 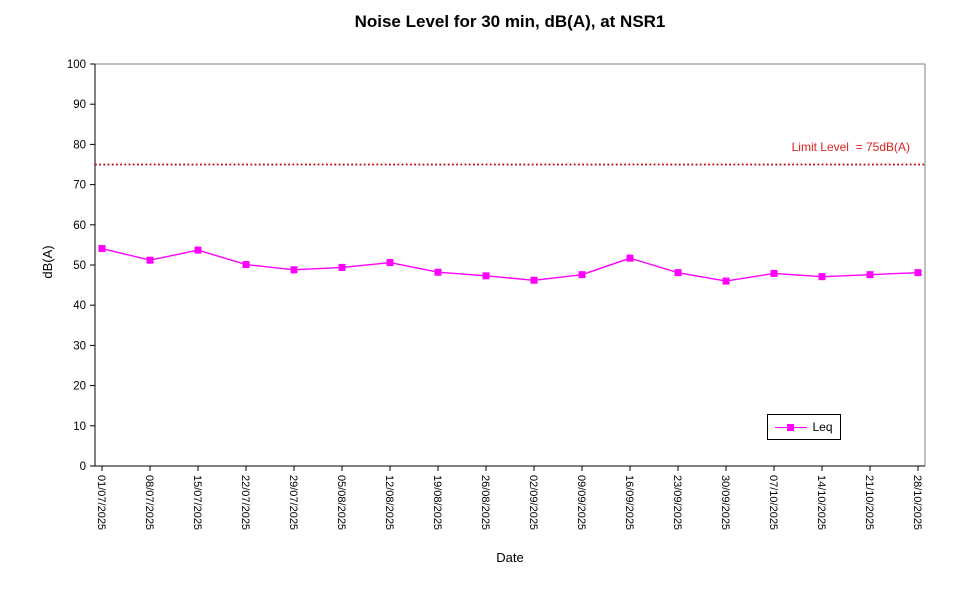 What do you see at coordinates (850, 147) in the screenshot?
I see `limit-level-annotation: Limit Level = 75dB(A)` at bounding box center [850, 147].